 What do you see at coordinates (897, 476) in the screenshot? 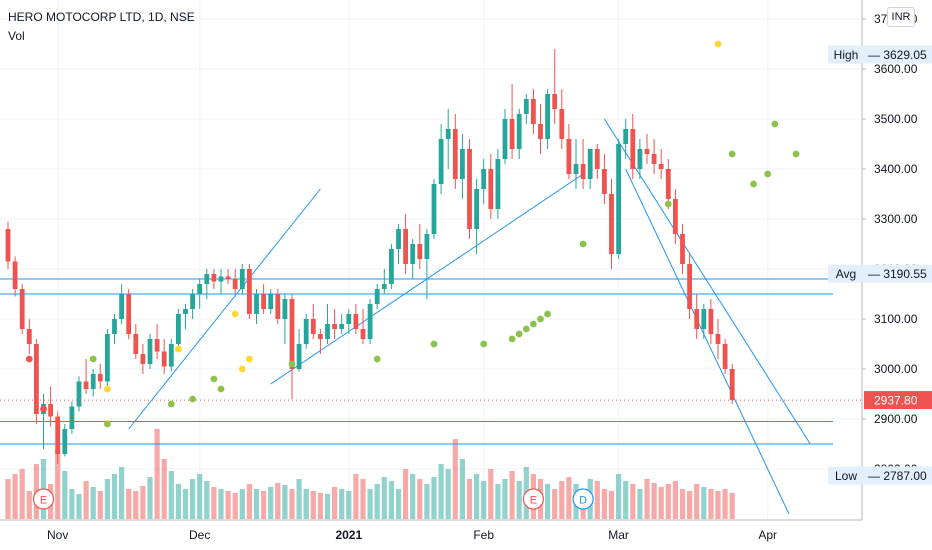
I see `stat-label-value: — 2787.00` at bounding box center [897, 476].